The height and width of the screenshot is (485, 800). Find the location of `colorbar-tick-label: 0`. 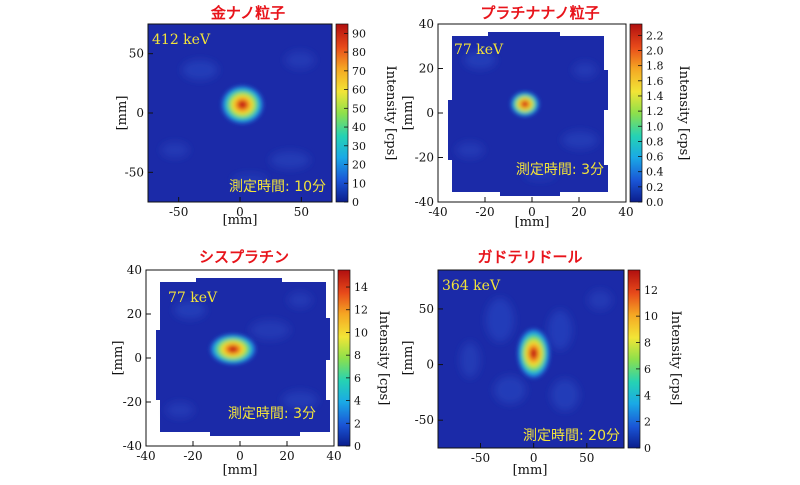

colorbar-tick-label: 0 is located at coordinates (357, 446).